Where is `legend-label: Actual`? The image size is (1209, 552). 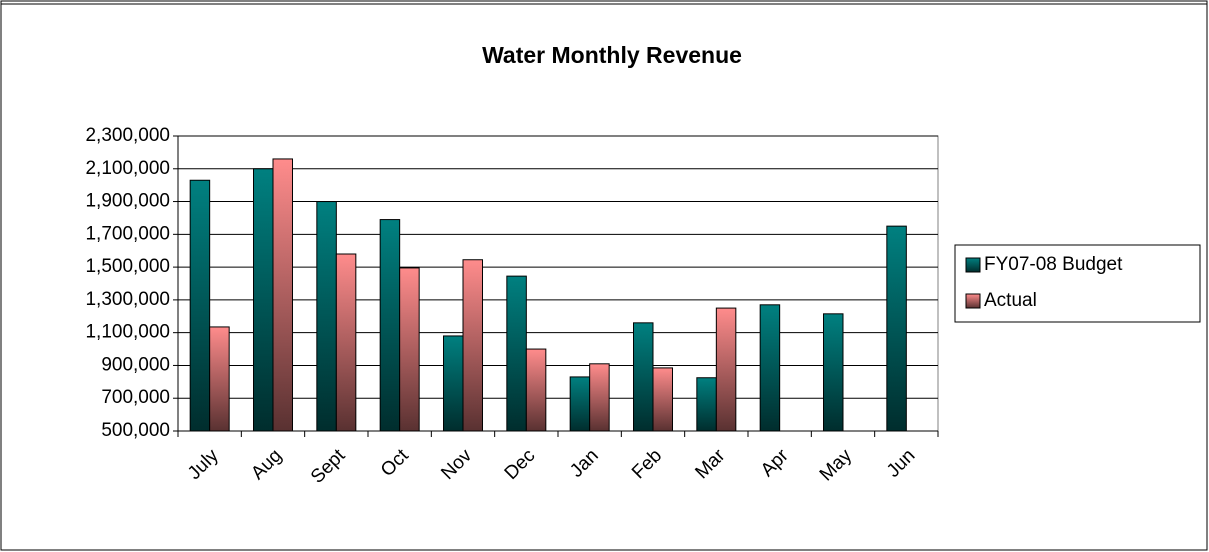 legend-label: Actual is located at coordinates (1010, 300).